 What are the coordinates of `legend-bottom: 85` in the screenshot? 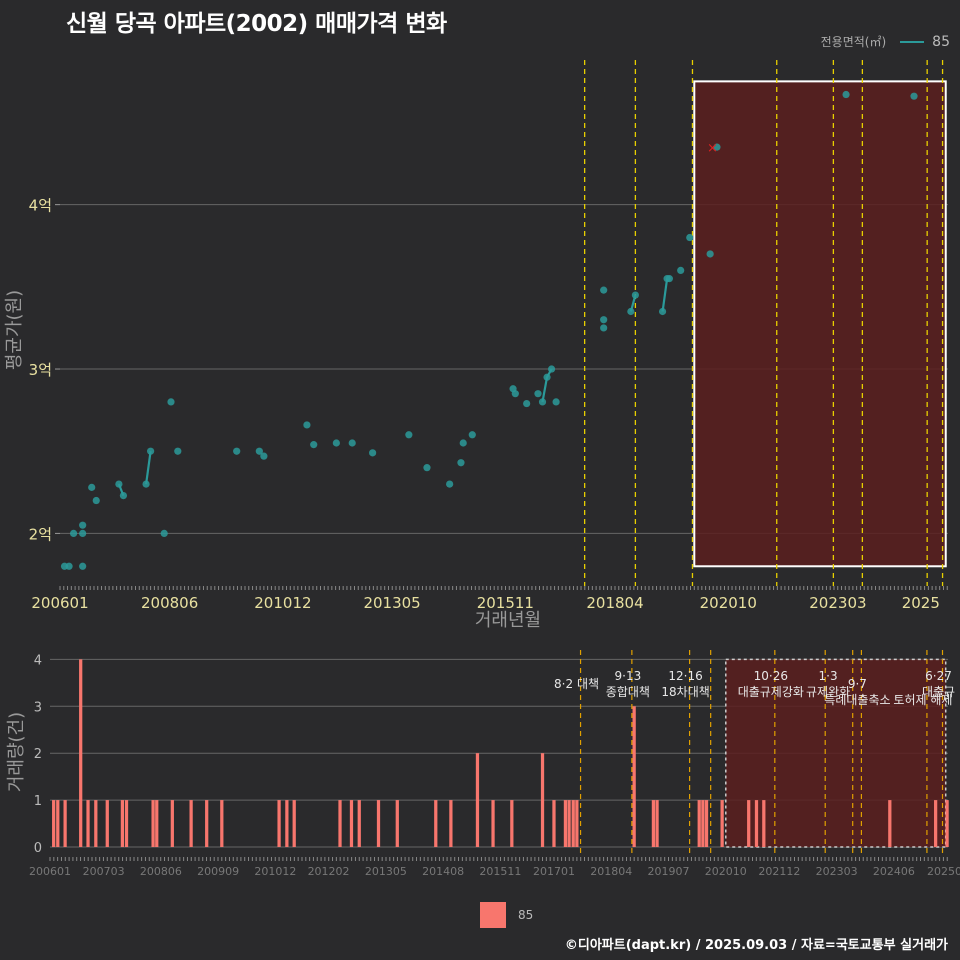 It's located at (506, 915).